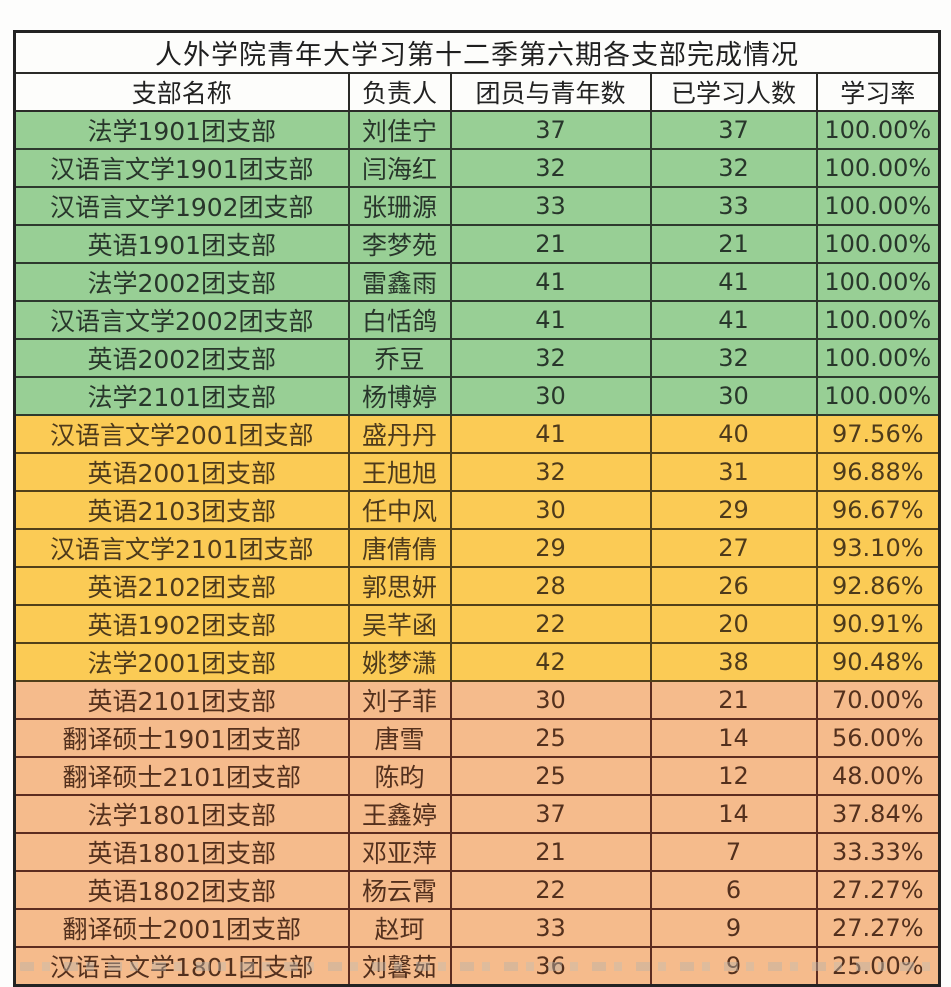 This screenshot has width=951, height=987. What do you see at coordinates (733, 168) in the screenshot?
I see `cell-studied-count: 32` at bounding box center [733, 168].